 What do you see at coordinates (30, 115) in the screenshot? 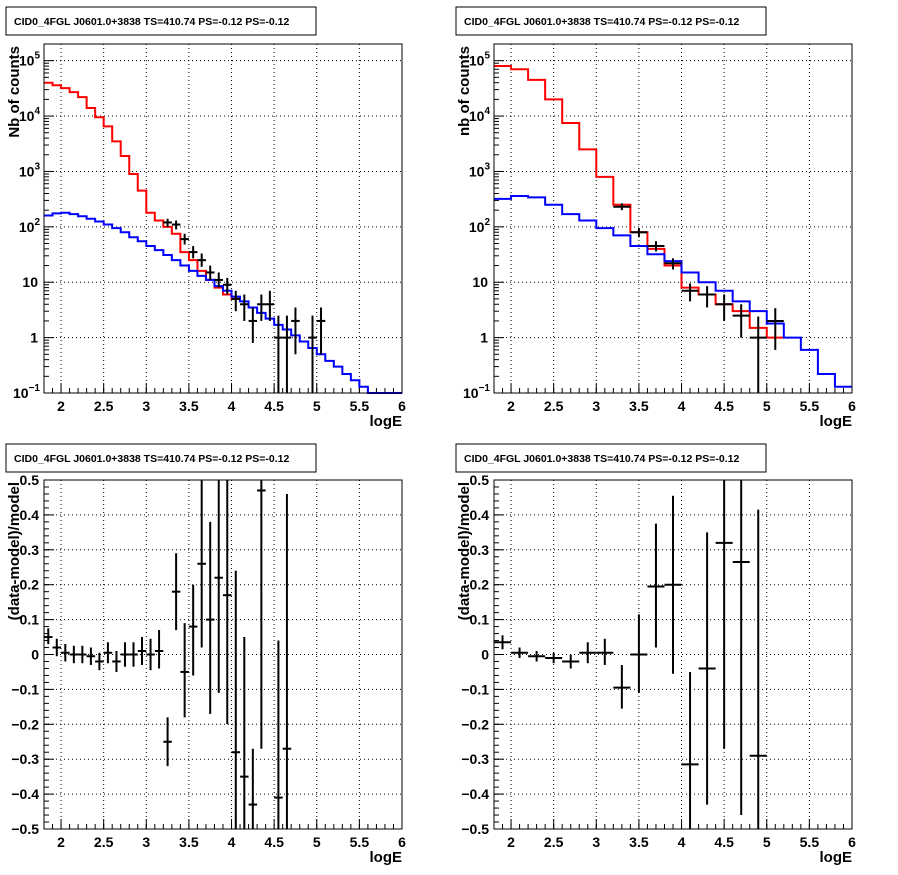
I see `y-tick-label: 10⁴` at bounding box center [30, 115].